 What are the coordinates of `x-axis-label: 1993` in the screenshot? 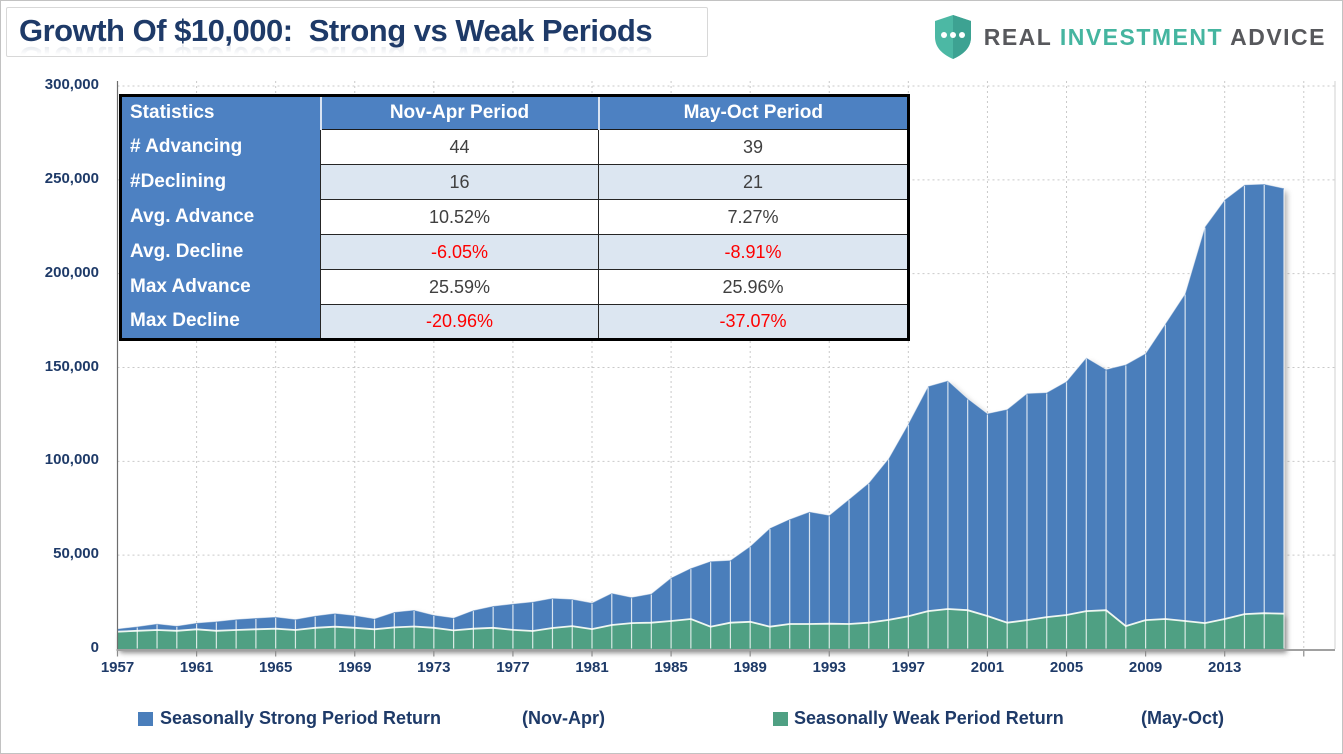 It's located at (829, 667).